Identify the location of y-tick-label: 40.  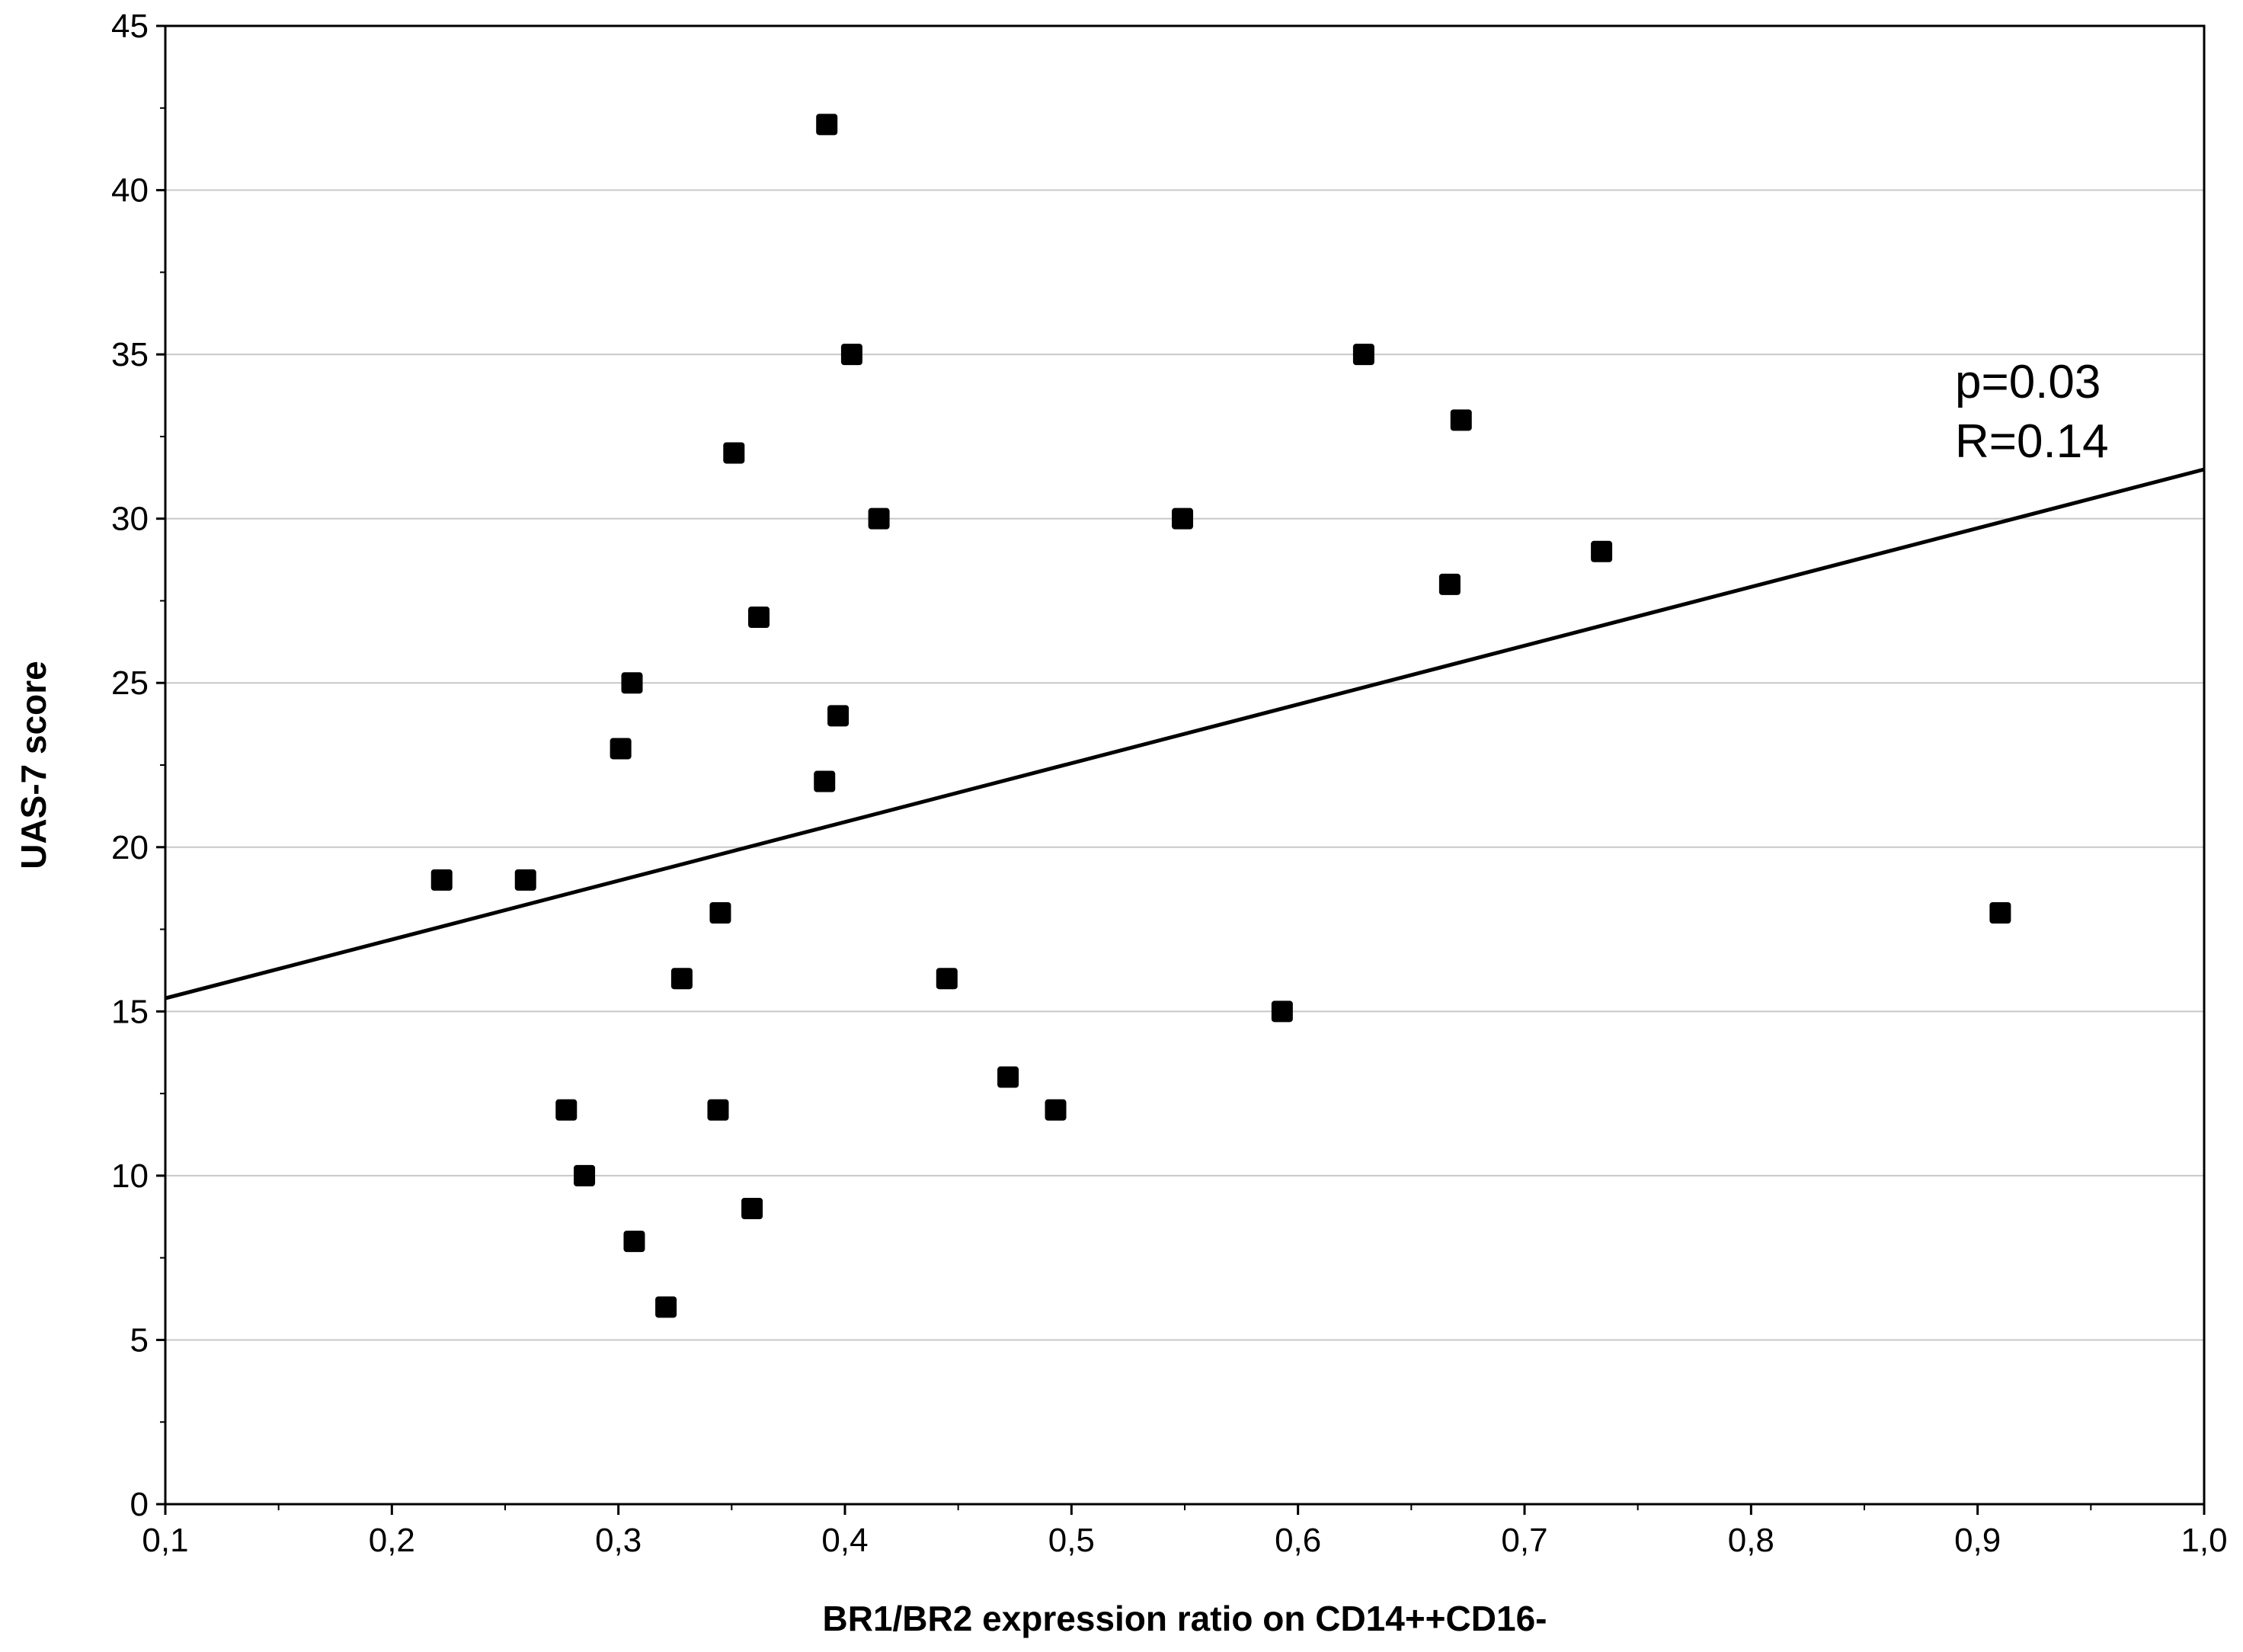
(130, 191).